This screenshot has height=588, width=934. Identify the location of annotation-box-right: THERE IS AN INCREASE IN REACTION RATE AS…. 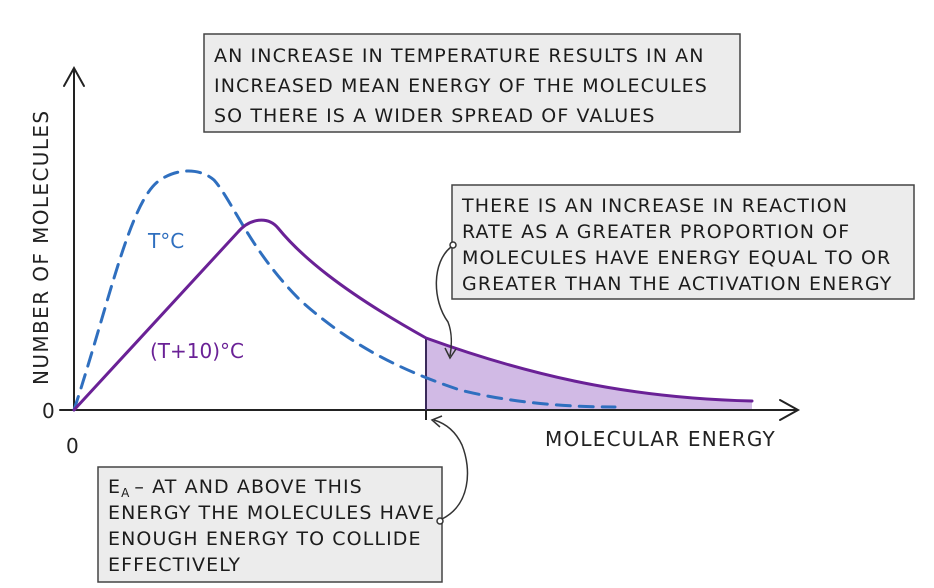
(683, 242).